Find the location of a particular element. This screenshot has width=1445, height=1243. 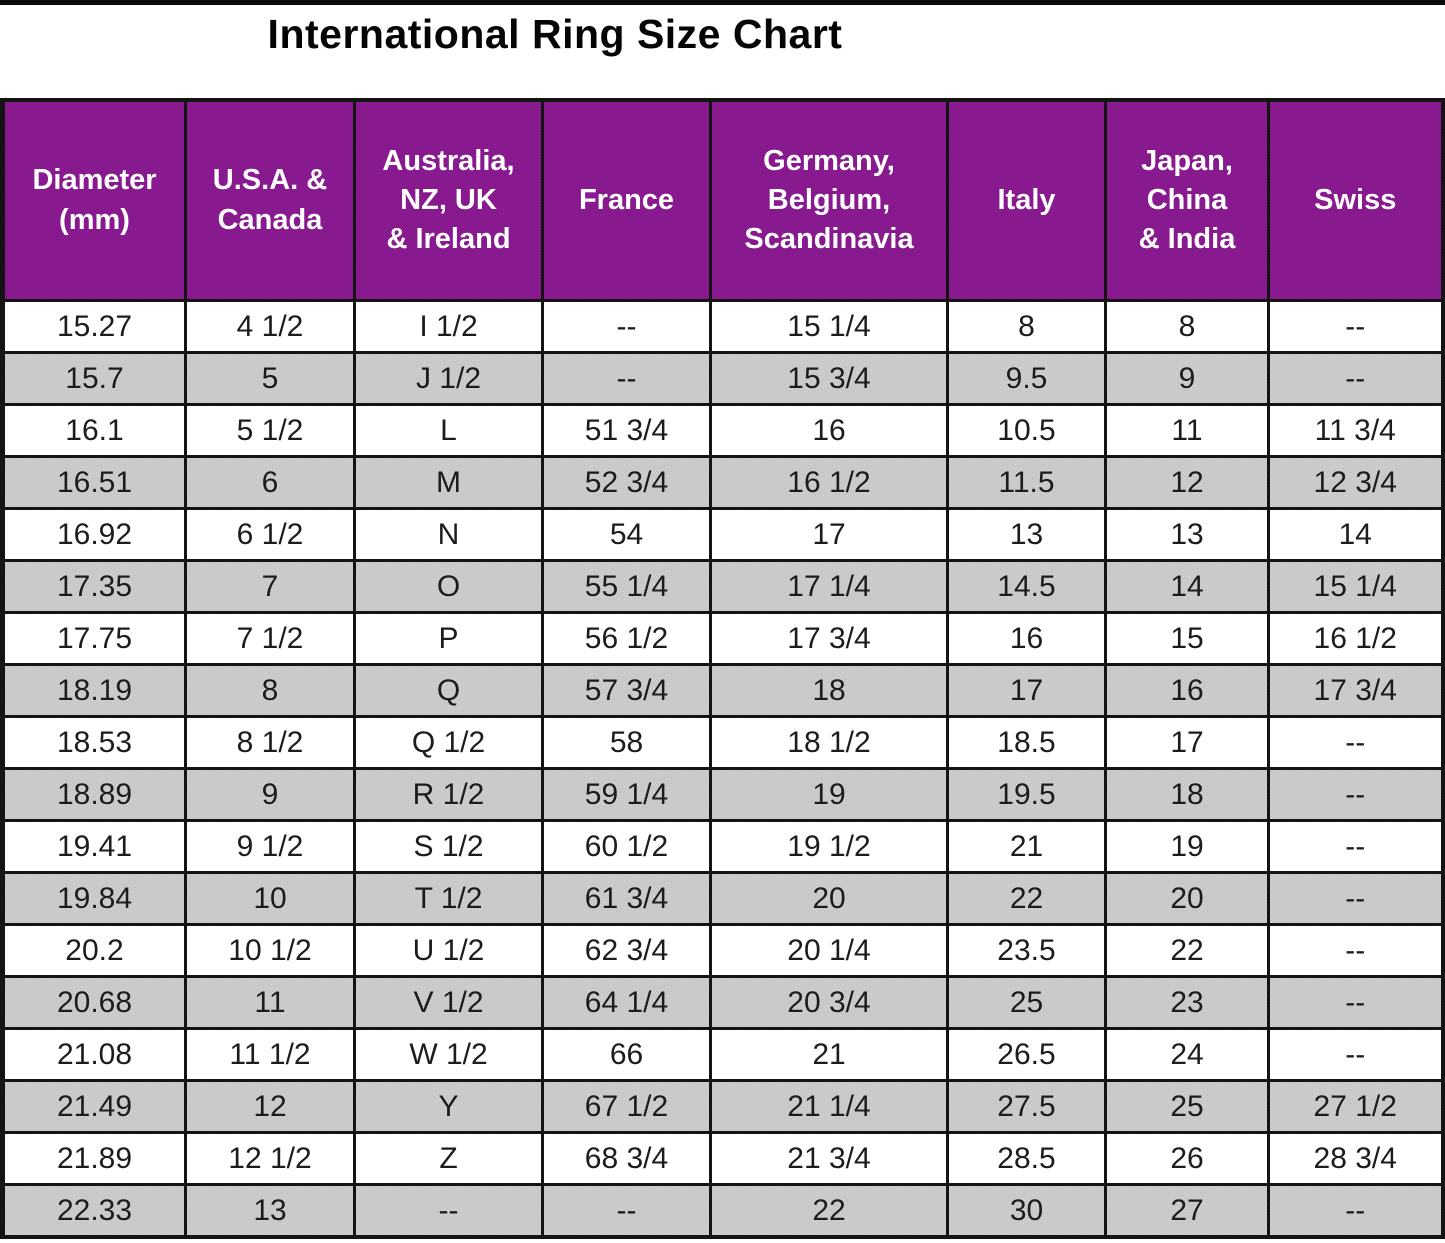

table-cell-australia-nz-uk-ireland: N is located at coordinates (448, 534).